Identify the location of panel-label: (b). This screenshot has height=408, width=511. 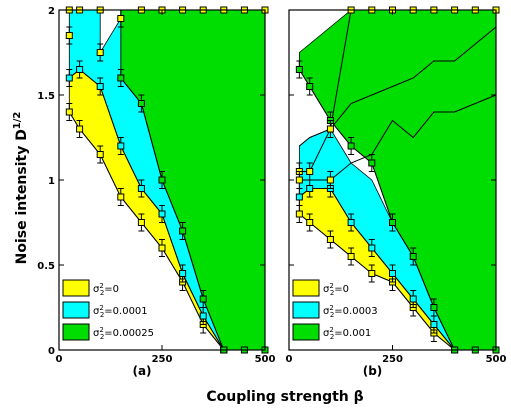
(373, 371).